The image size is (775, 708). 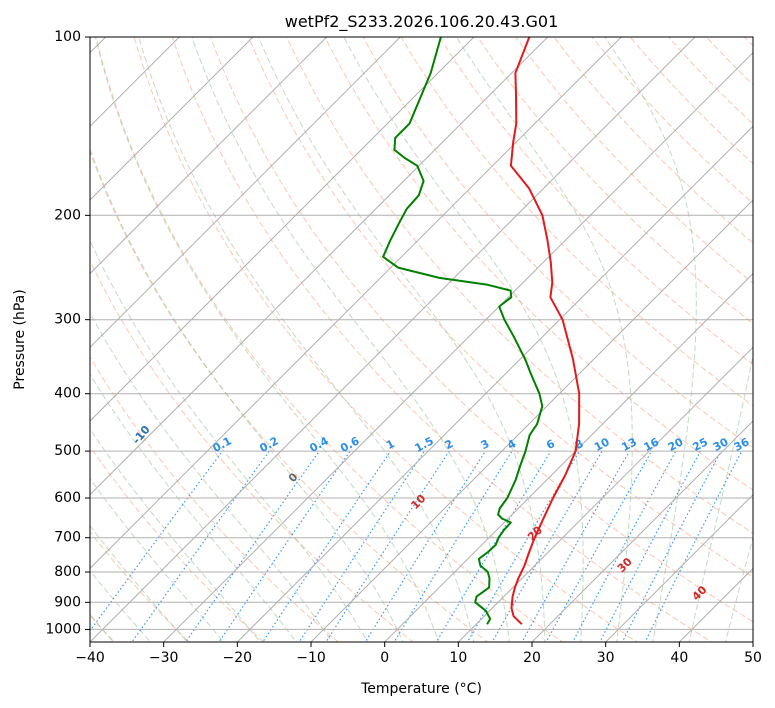 What do you see at coordinates (511, 444) in the screenshot?
I see `mixing-ratio-label: 4` at bounding box center [511, 444].